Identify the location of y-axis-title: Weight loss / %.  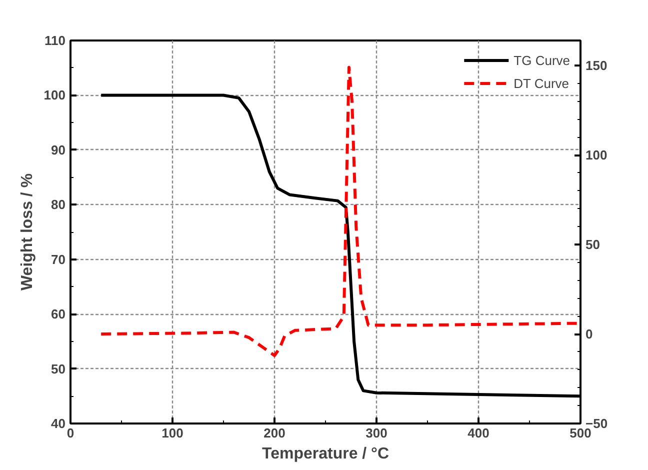
(27, 232).